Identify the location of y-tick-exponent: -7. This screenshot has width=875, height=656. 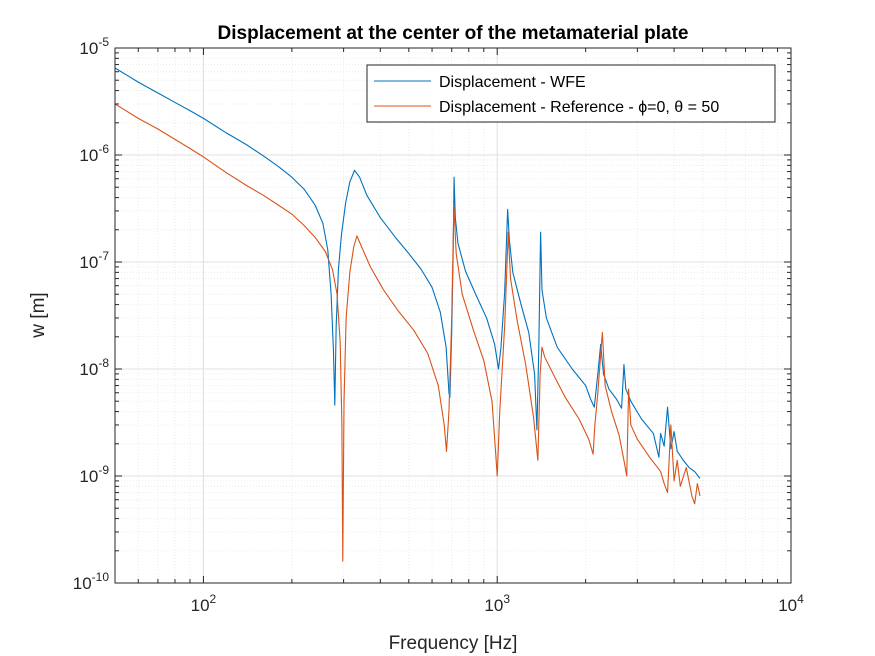
(103, 256).